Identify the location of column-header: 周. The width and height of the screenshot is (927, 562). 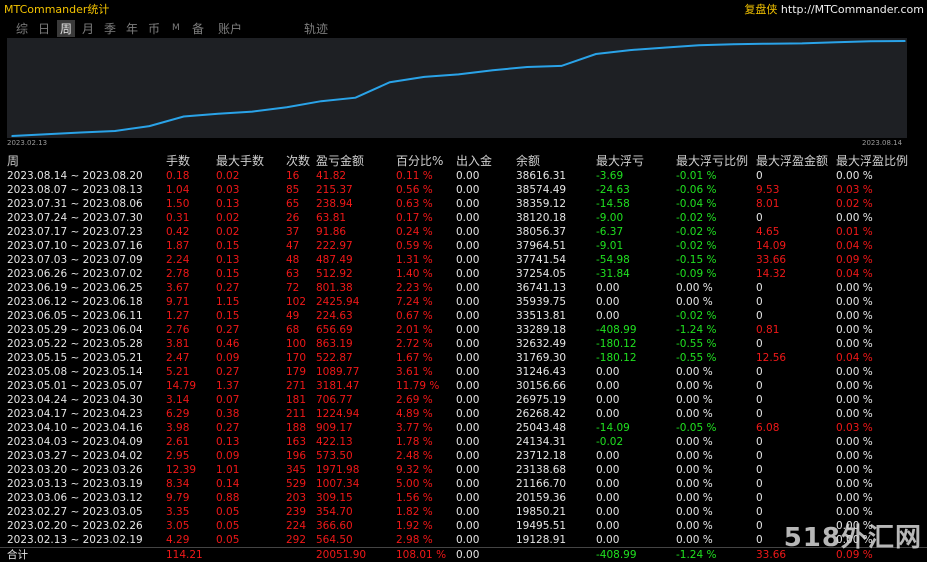
(13, 161).